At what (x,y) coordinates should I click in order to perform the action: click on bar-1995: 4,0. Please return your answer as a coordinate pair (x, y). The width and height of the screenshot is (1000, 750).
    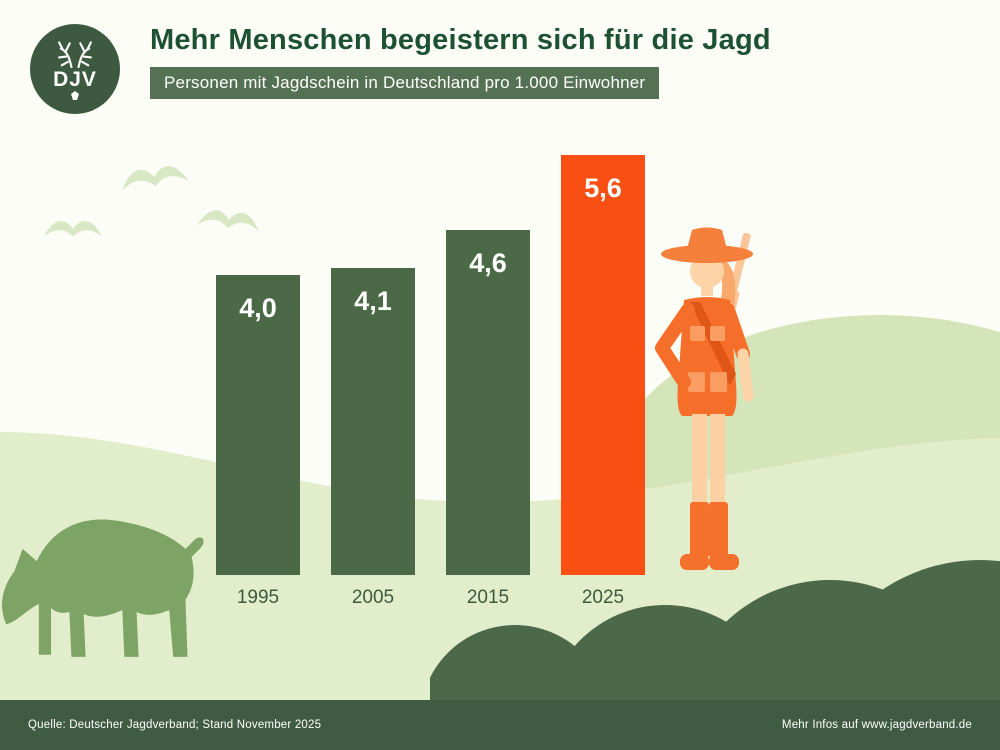
    Looking at the image, I should click on (258, 425).